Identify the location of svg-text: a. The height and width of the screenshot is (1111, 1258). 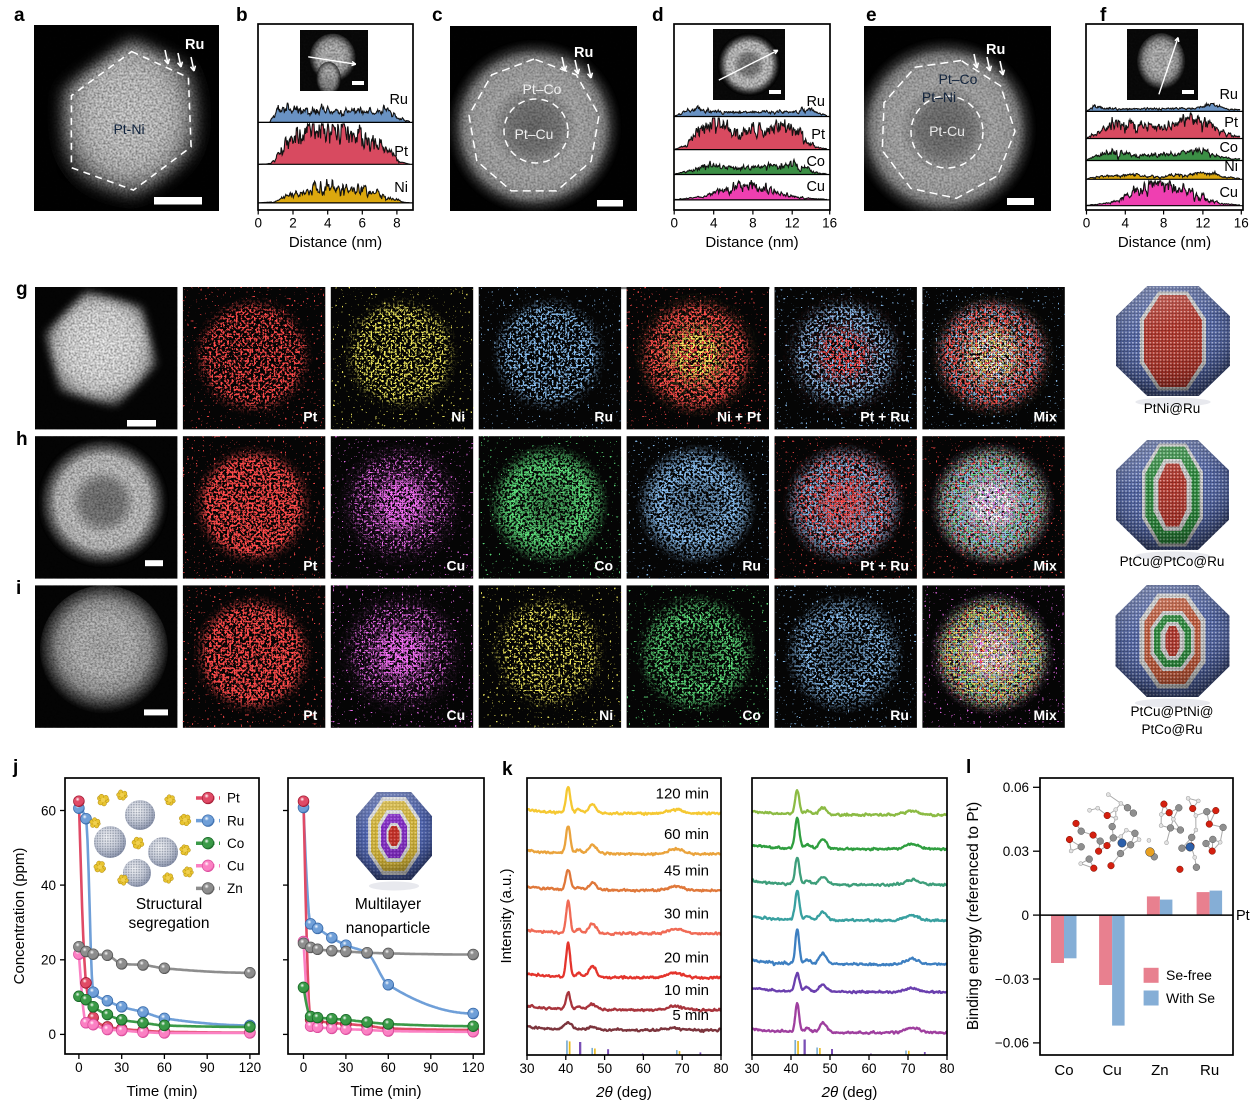
(19, 15).